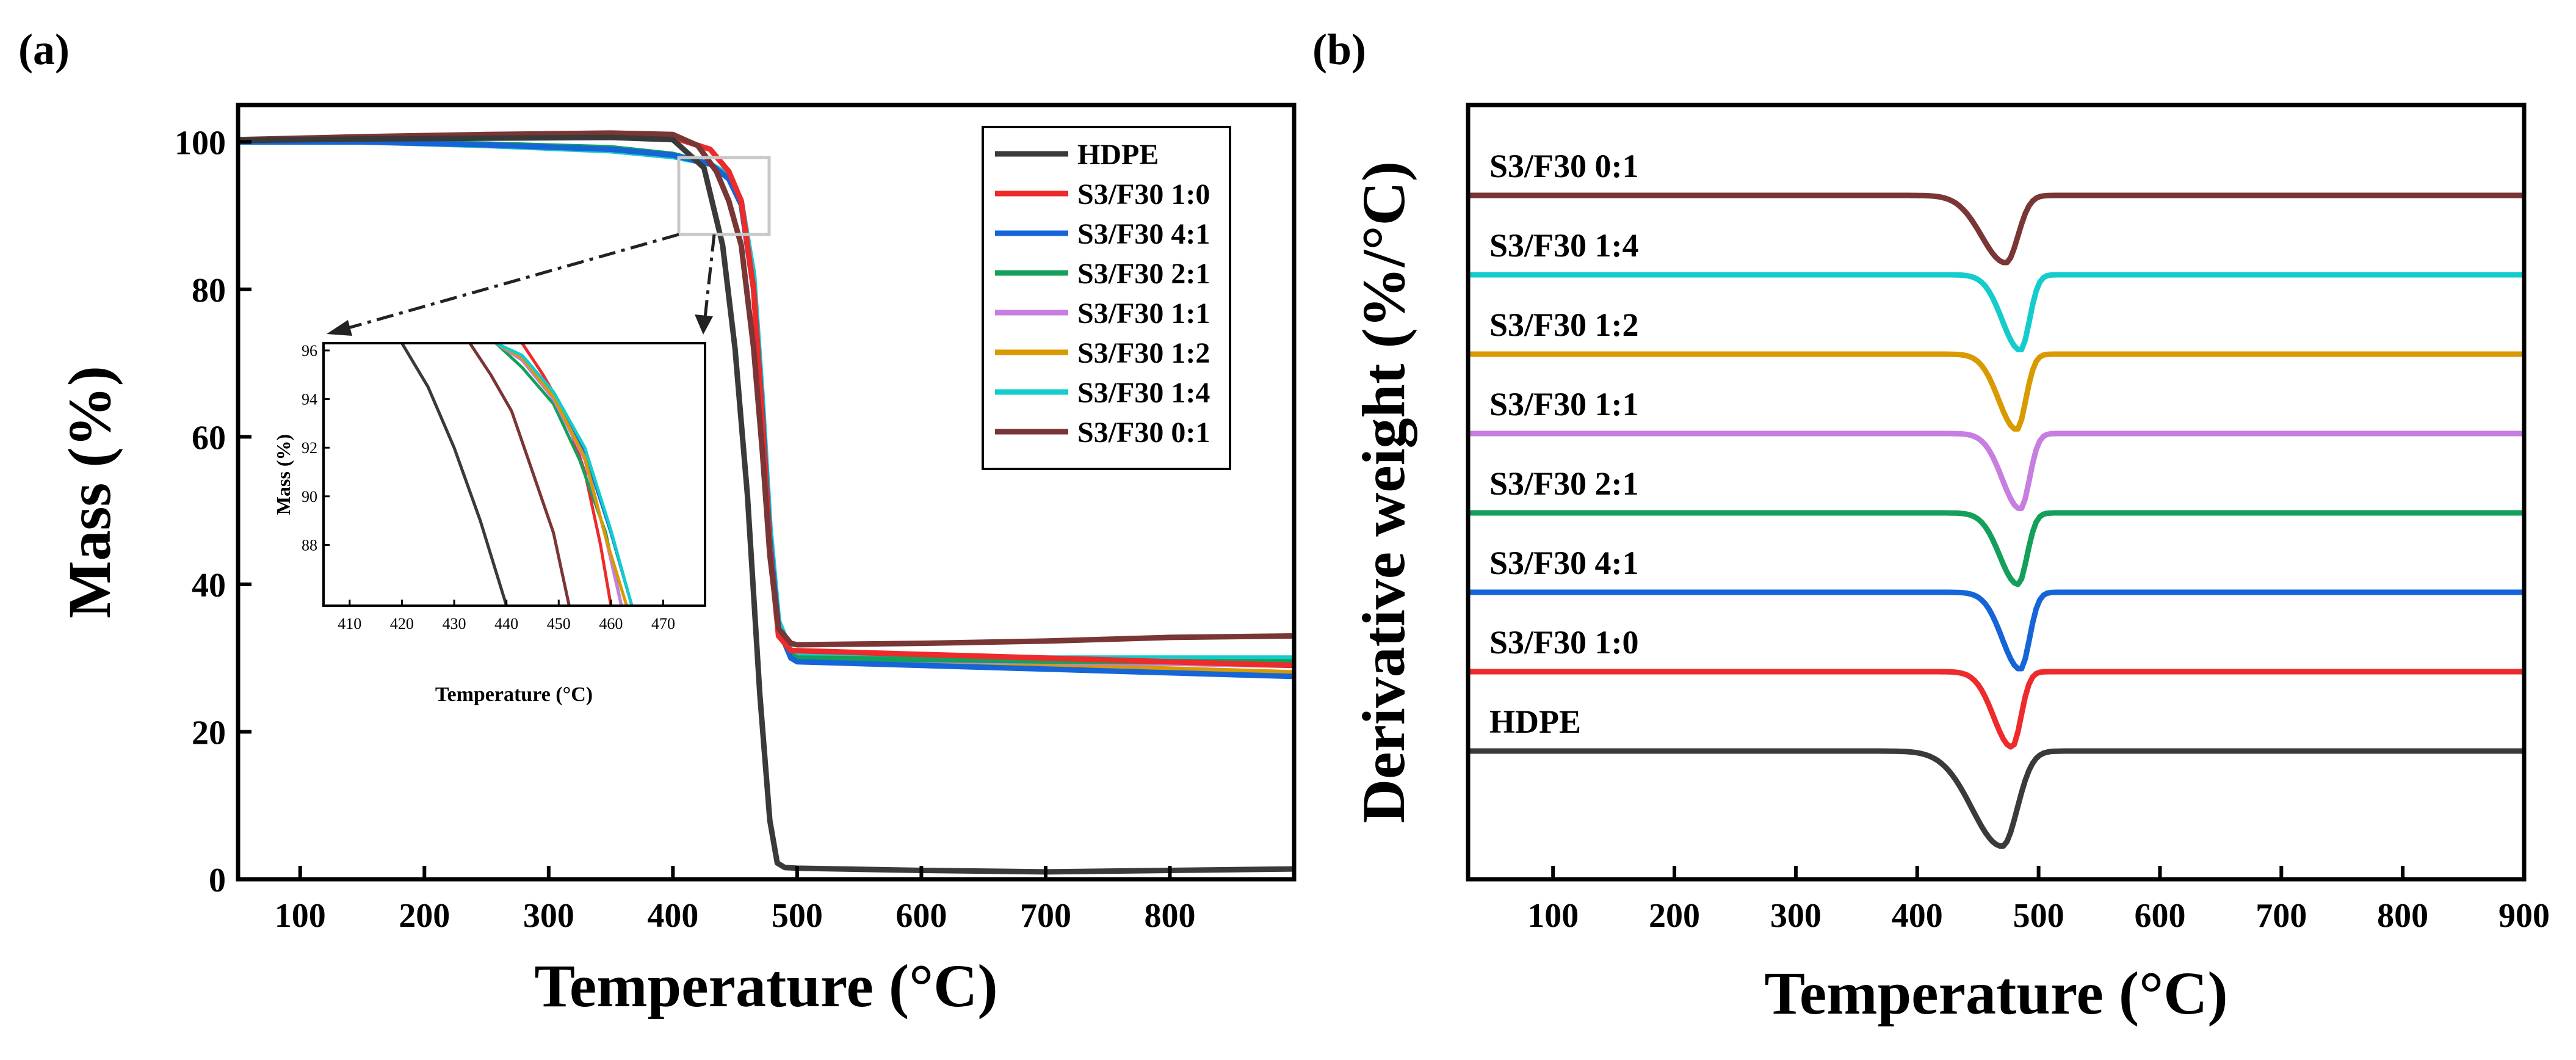  What do you see at coordinates (1339, 49) in the screenshot?
I see `panel-b-label: (b)` at bounding box center [1339, 49].